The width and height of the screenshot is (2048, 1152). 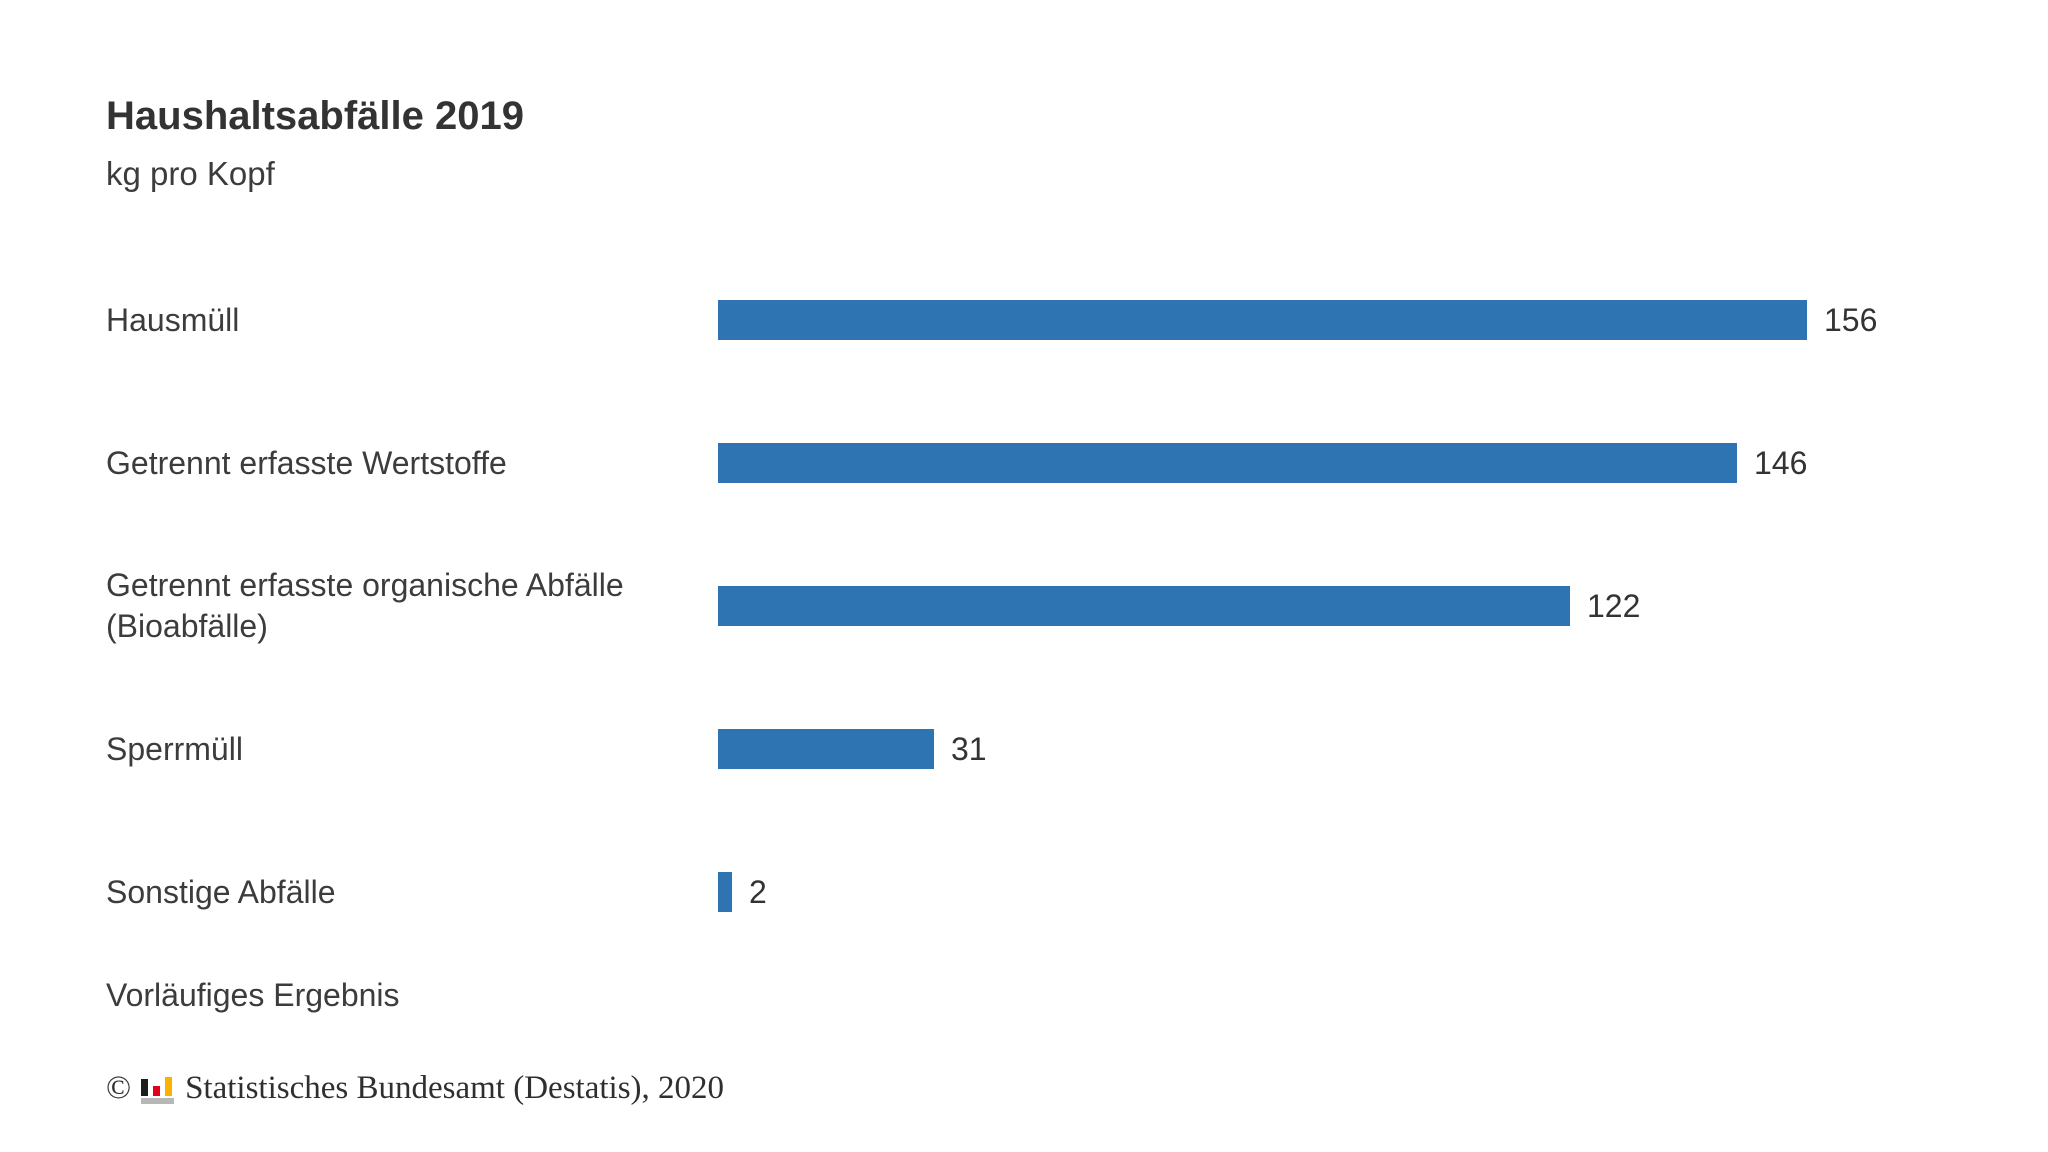 I want to click on value-label: 2, so click(x=758, y=891).